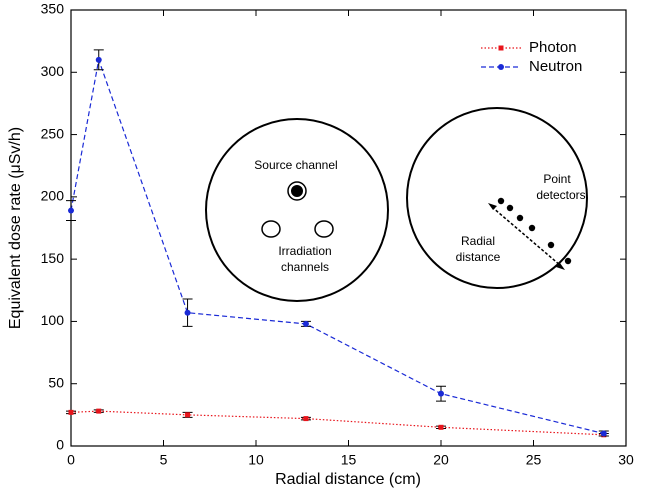  I want to click on x-tick-label: 0, so click(71, 460).